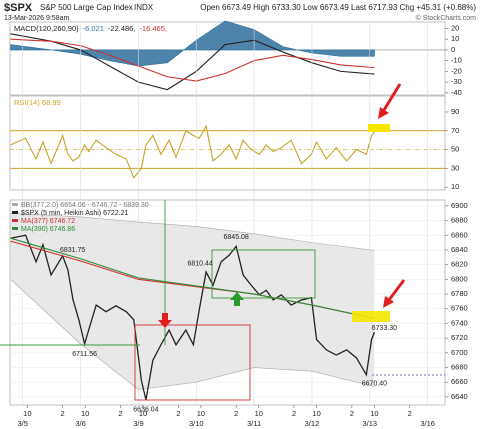 This screenshot has width=480, height=429. What do you see at coordinates (459, 220) in the screenshot?
I see `y-tick-label: 6880` at bounding box center [459, 220].